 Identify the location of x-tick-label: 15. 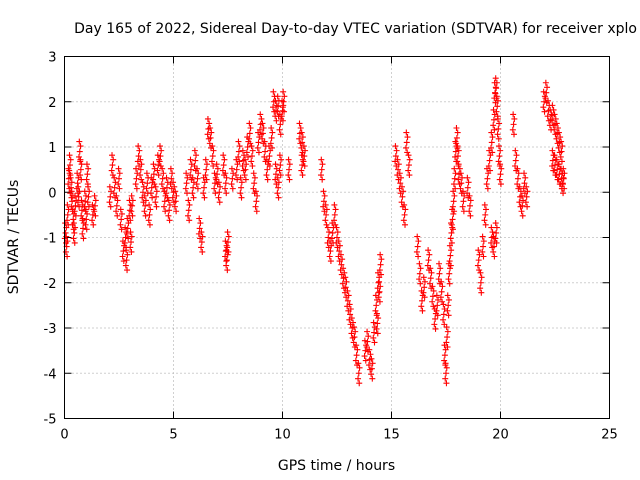
(391, 435).